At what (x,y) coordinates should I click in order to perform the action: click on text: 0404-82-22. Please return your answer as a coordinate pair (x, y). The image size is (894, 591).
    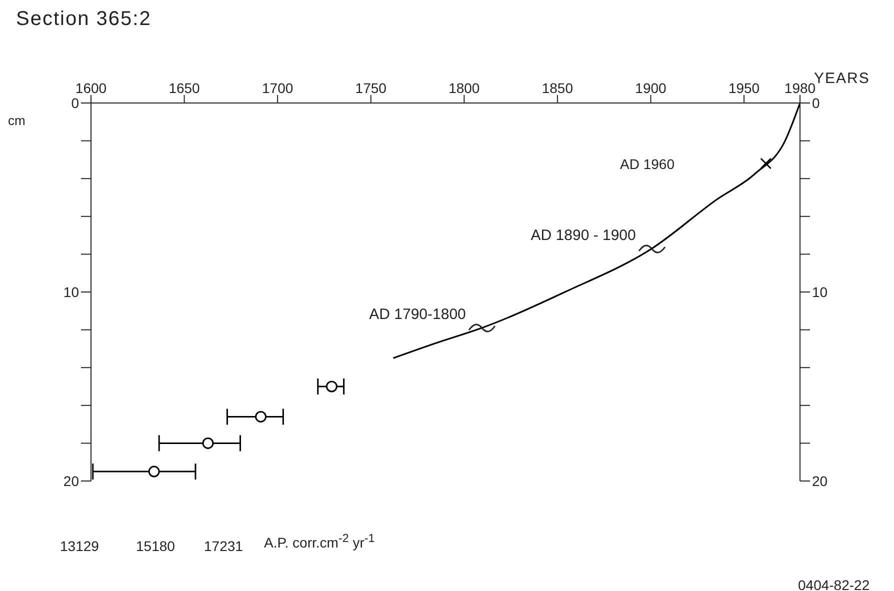
    Looking at the image, I should click on (834, 584).